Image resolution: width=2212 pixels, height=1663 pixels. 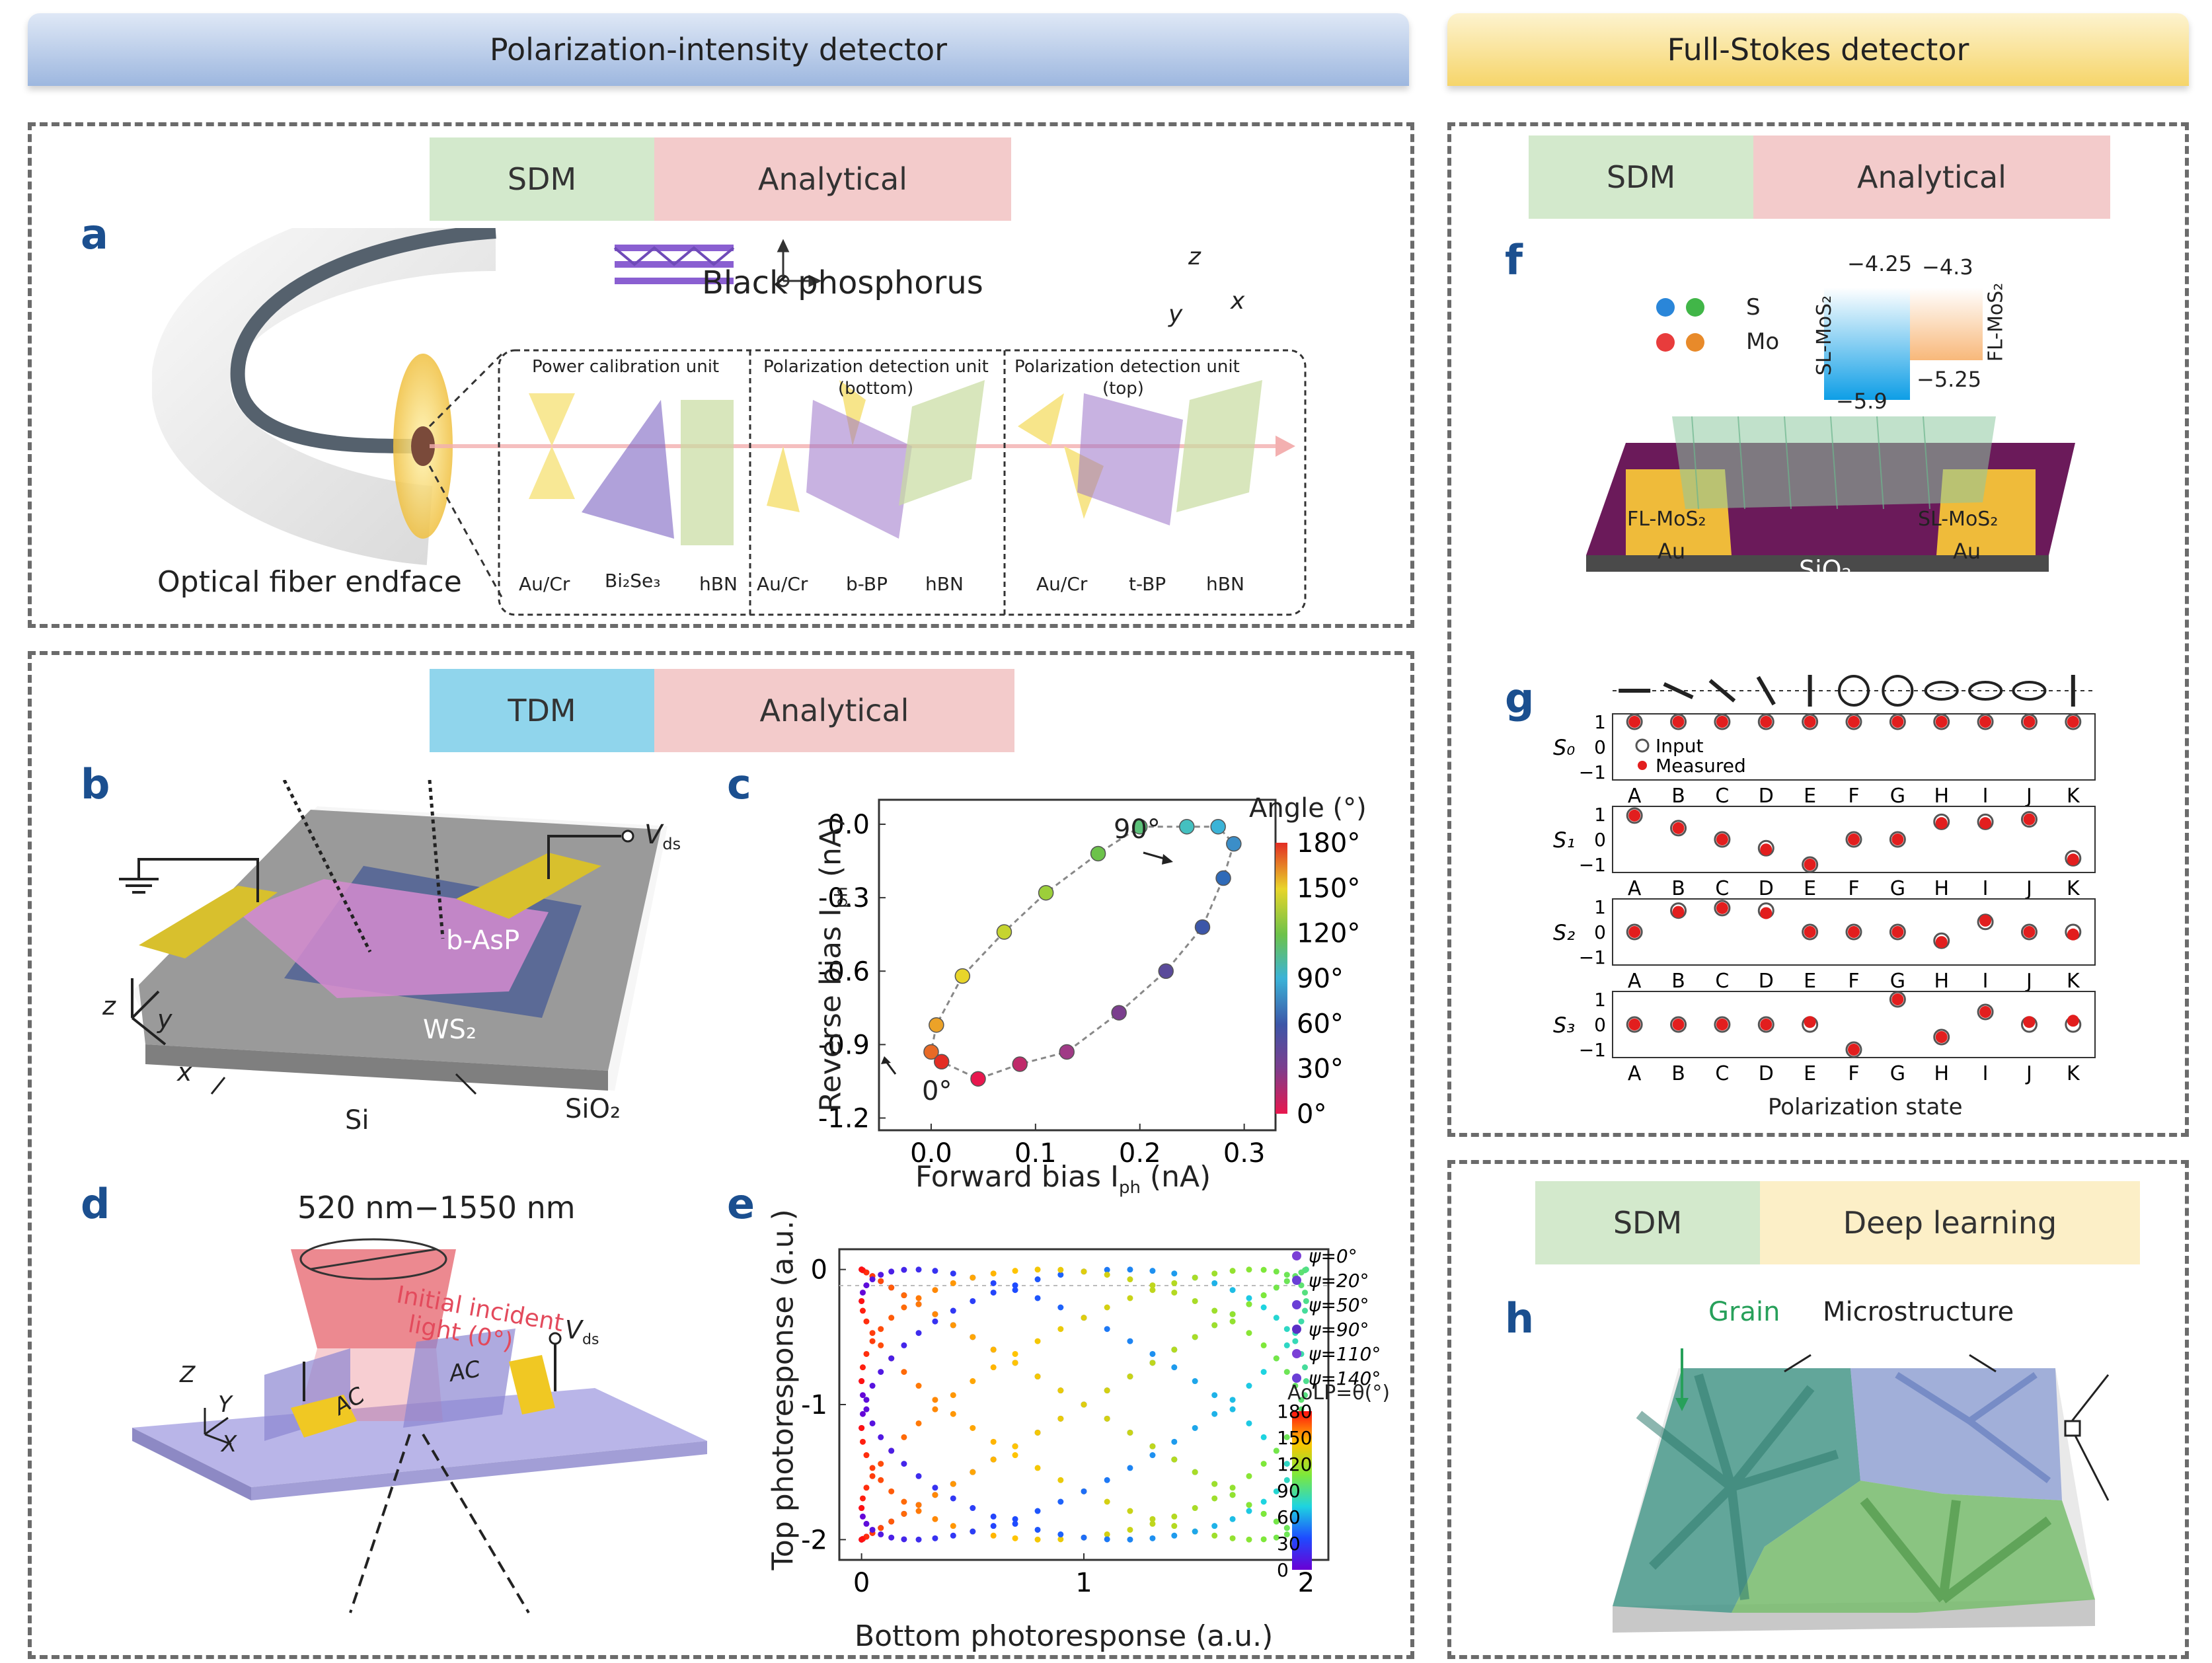 What do you see at coordinates (542, 710) in the screenshot?
I see `tag-b-0: TDM` at bounding box center [542, 710].